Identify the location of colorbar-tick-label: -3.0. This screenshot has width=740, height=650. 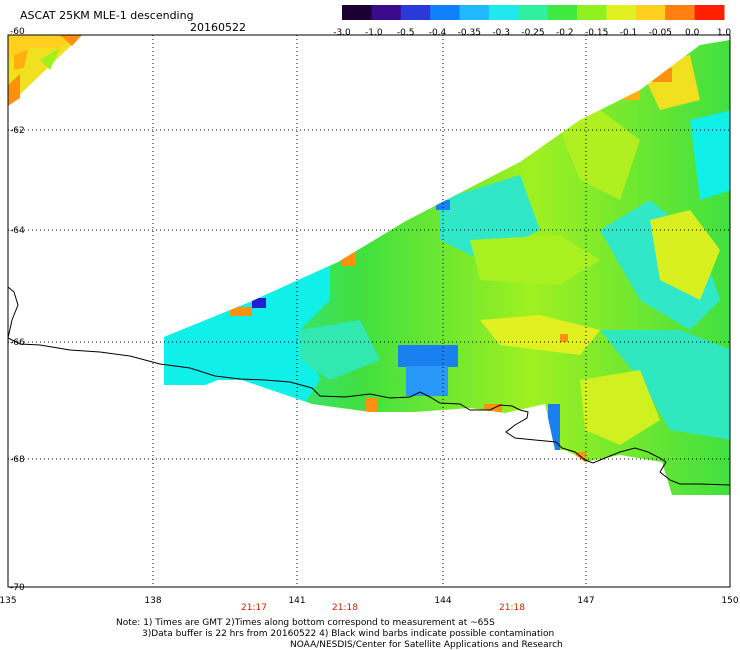
(342, 33).